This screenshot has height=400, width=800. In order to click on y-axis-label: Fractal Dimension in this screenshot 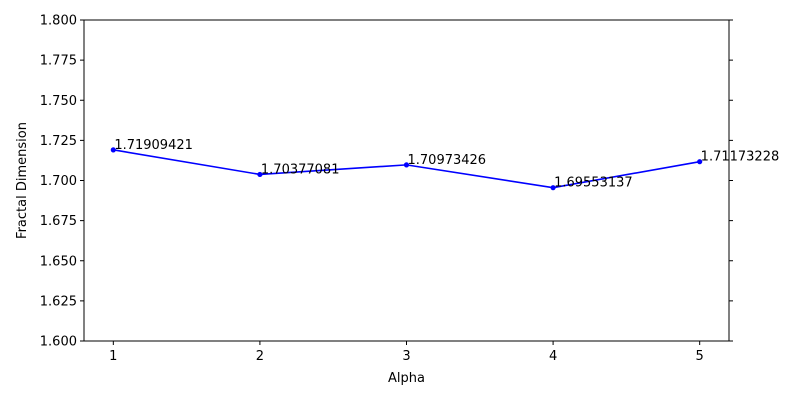, I will do `click(22, 180)`.